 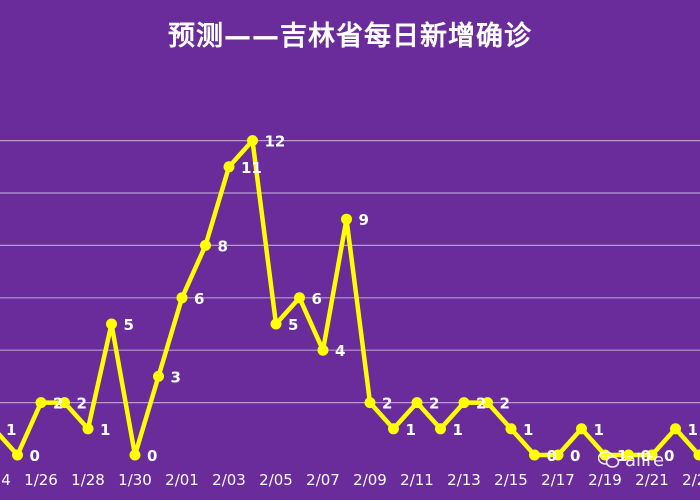 What do you see at coordinates (276, 480) in the screenshot?
I see `x-tick-label: 2/05` at bounding box center [276, 480].